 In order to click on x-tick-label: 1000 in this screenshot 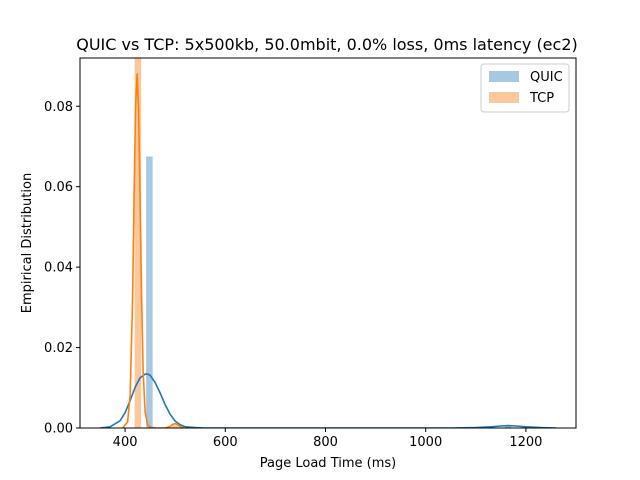, I will do `click(425, 442)`.